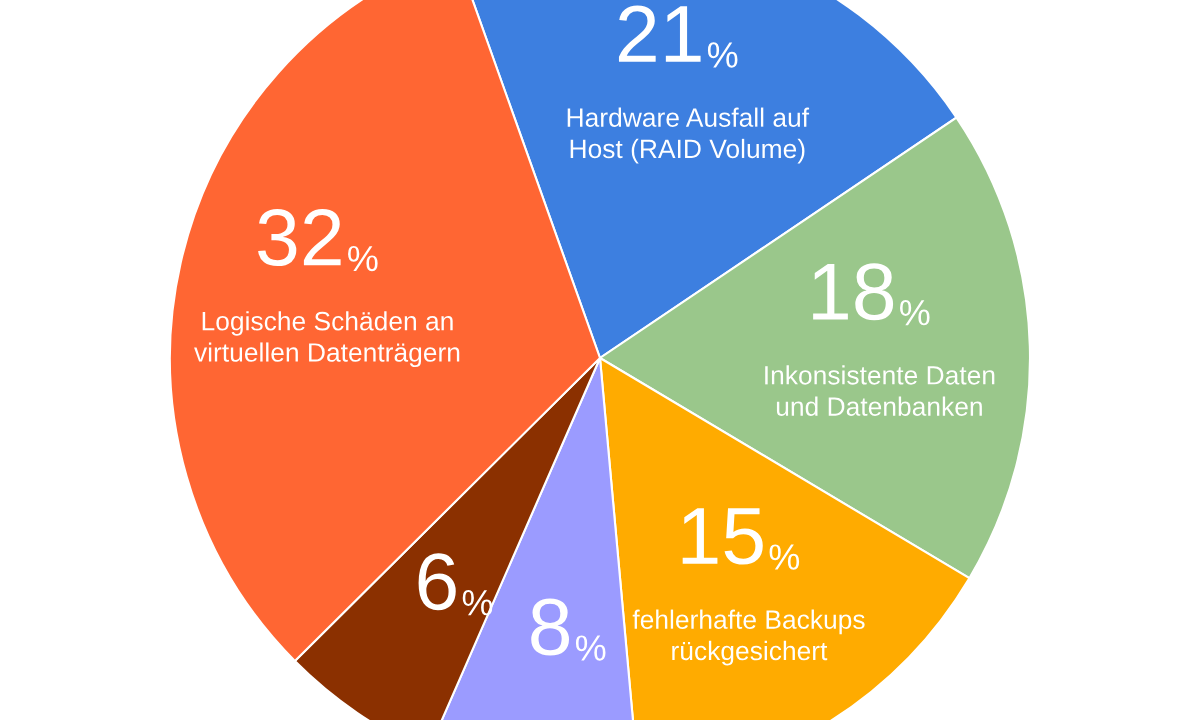 The height and width of the screenshot is (720, 1200). What do you see at coordinates (568, 629) in the screenshot?
I see `data-label: 8%` at bounding box center [568, 629].